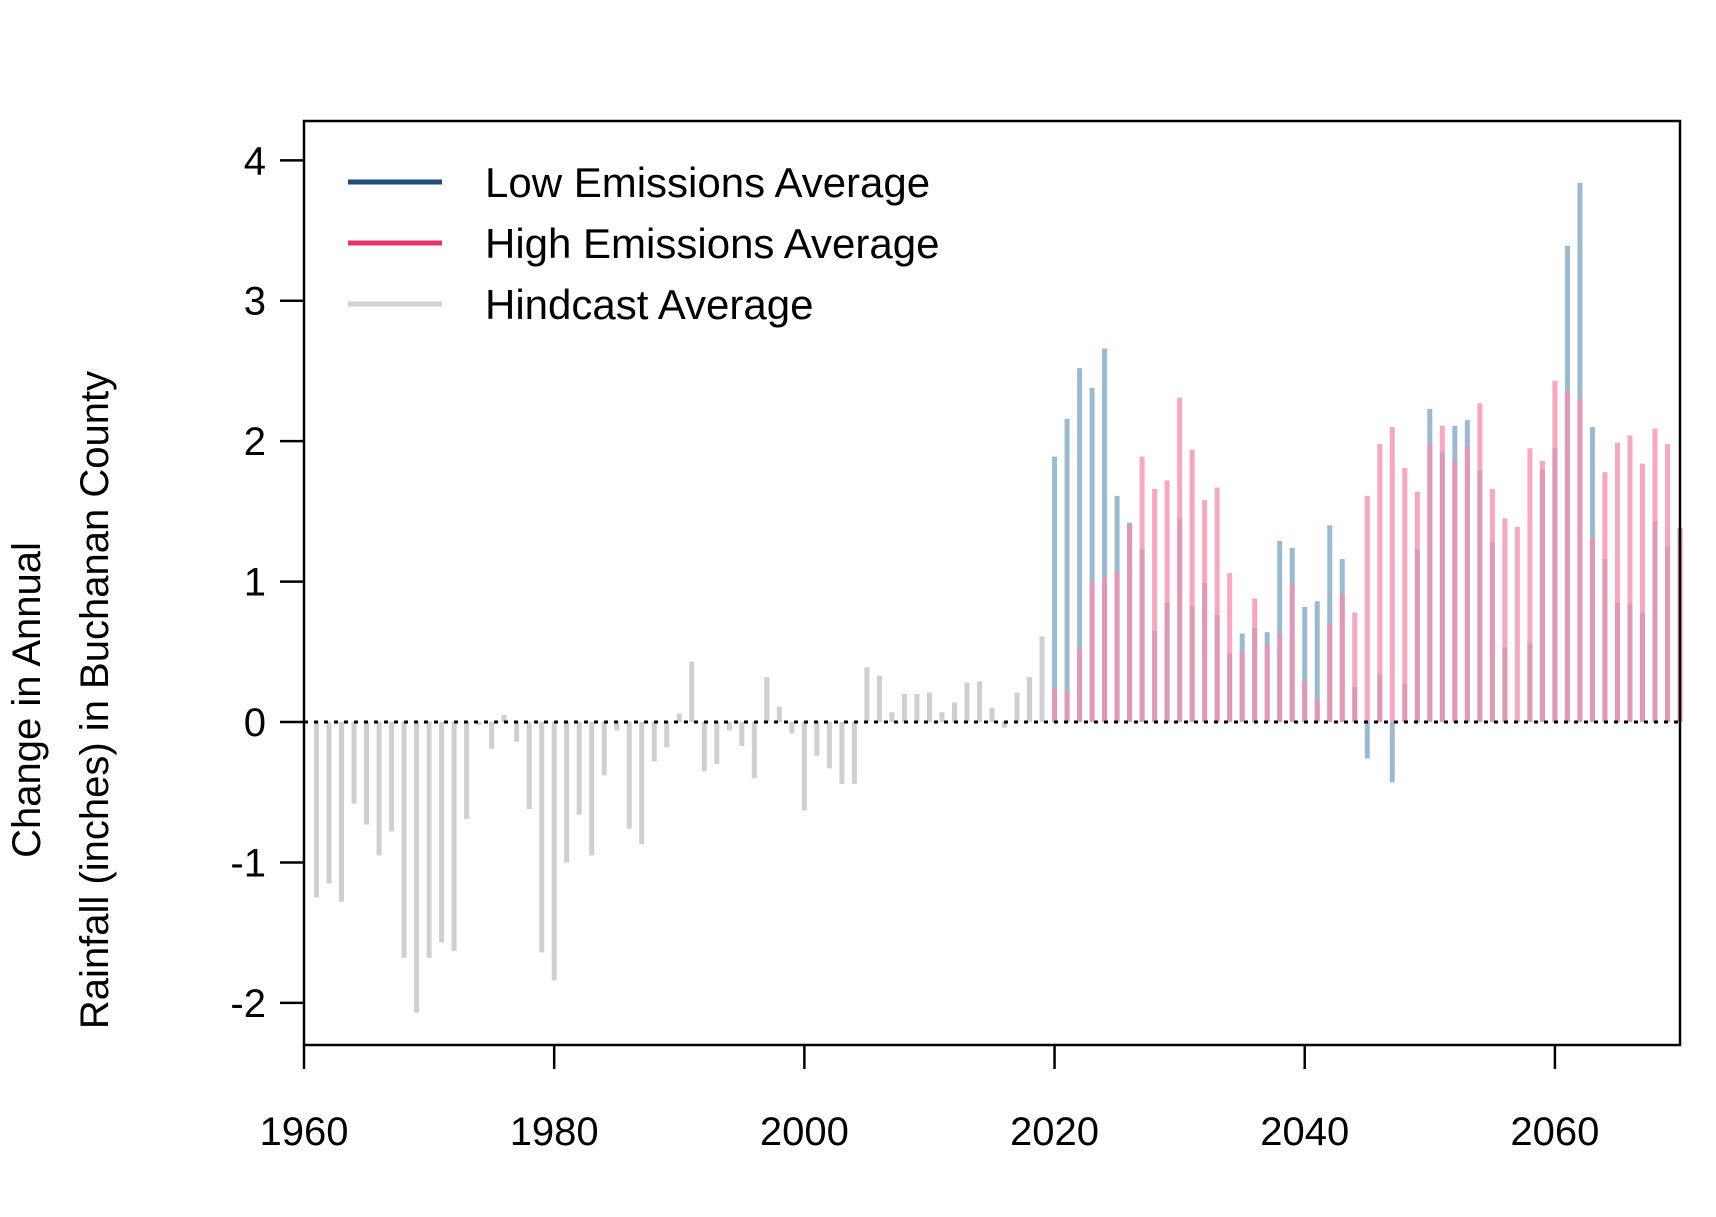  What do you see at coordinates (255, 583) in the screenshot?
I see `y-tick-label: 1` at bounding box center [255, 583].